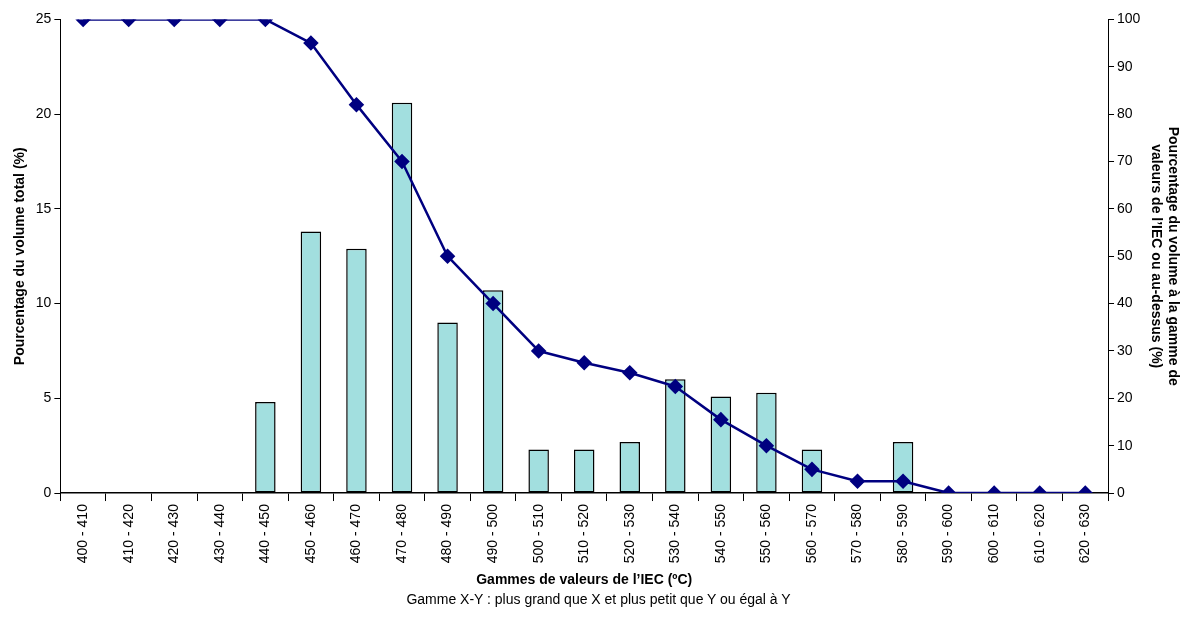 The image size is (1197, 625). Describe the element at coordinates (400, 533) in the screenshot. I see `x-tick-label: 470 - 480` at that location.